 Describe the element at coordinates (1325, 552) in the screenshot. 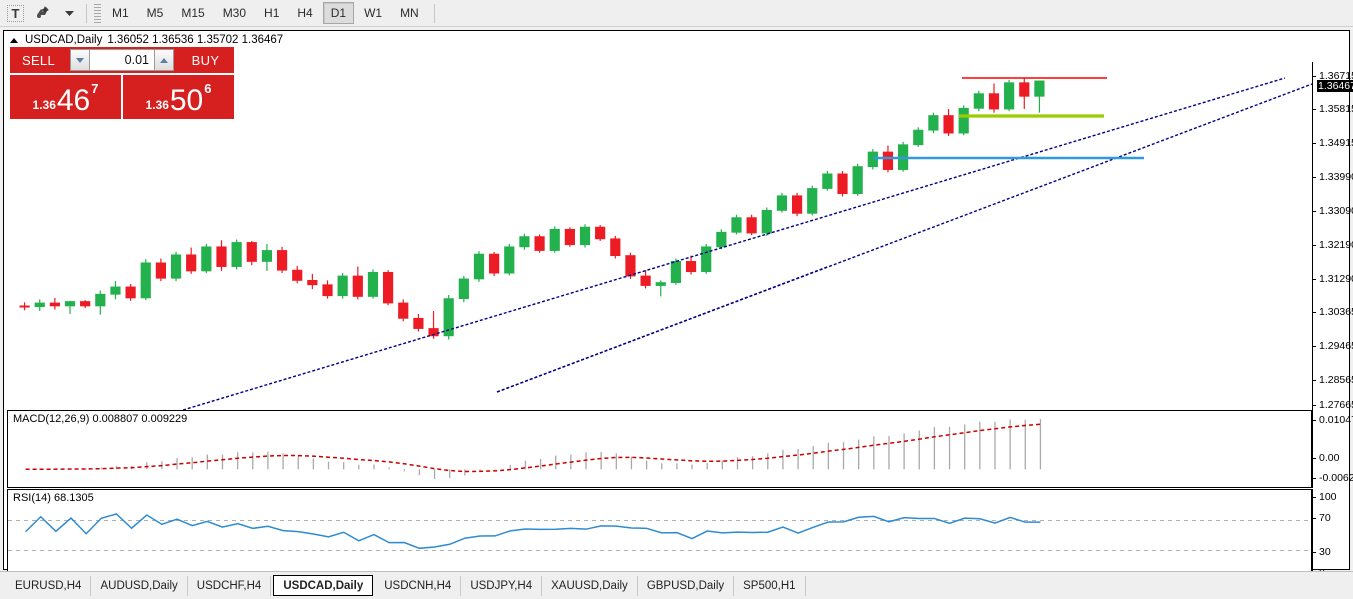

I see `rsi-axis-label: 30` at that location.